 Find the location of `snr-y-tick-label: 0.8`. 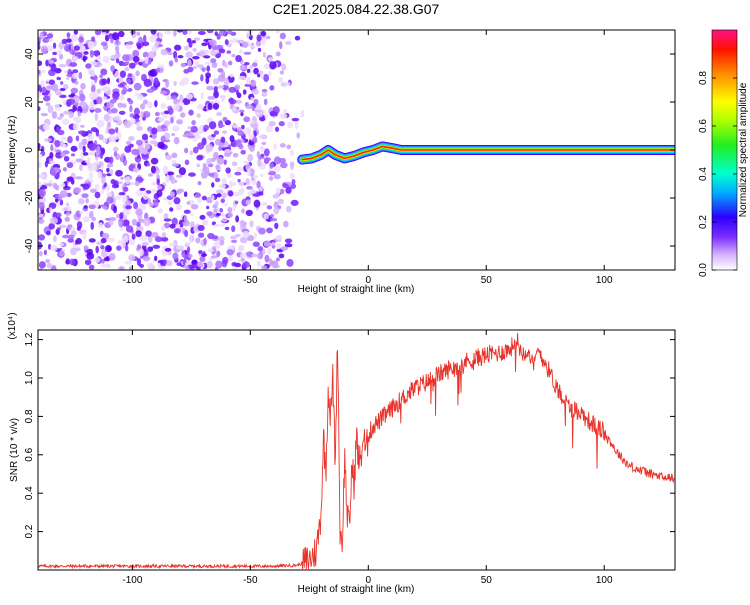

snr-y-tick-label: 0.8 is located at coordinates (29, 416).